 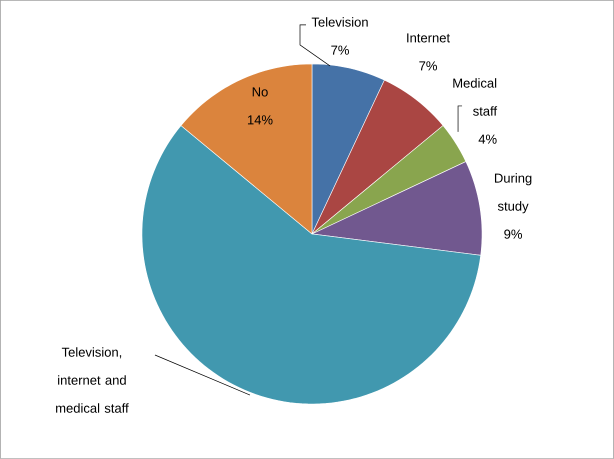 What do you see at coordinates (475, 97) in the screenshot?
I see `category-label: Medical staff` at bounding box center [475, 97].